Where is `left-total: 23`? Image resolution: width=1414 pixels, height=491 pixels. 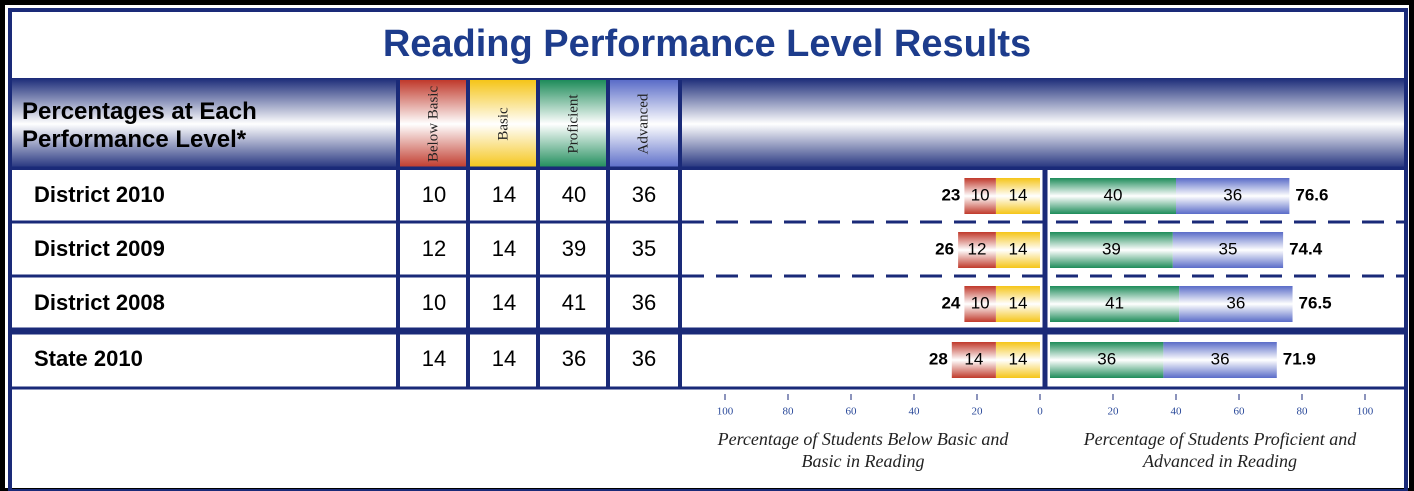 left-total: 23 is located at coordinates (950, 194).